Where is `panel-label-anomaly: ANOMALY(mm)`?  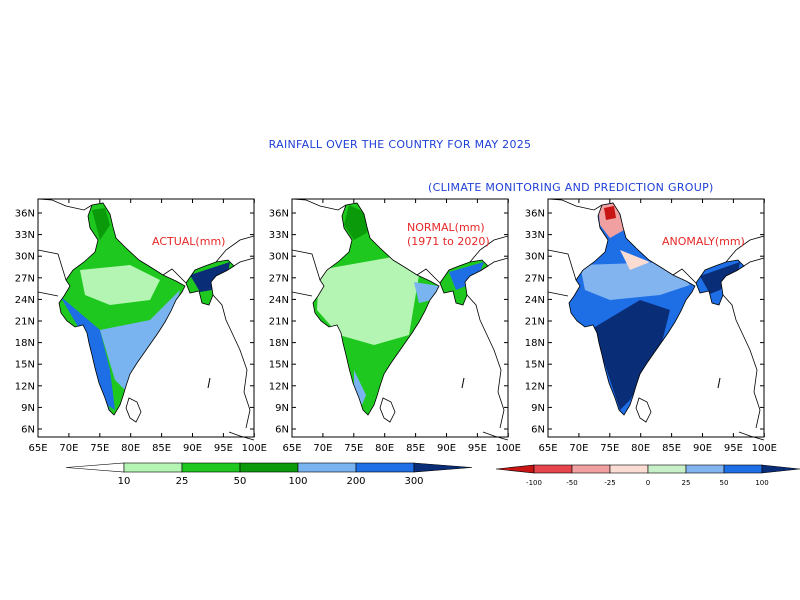
panel-label-anomaly: ANOMALY(mm) is located at coordinates (703, 241).